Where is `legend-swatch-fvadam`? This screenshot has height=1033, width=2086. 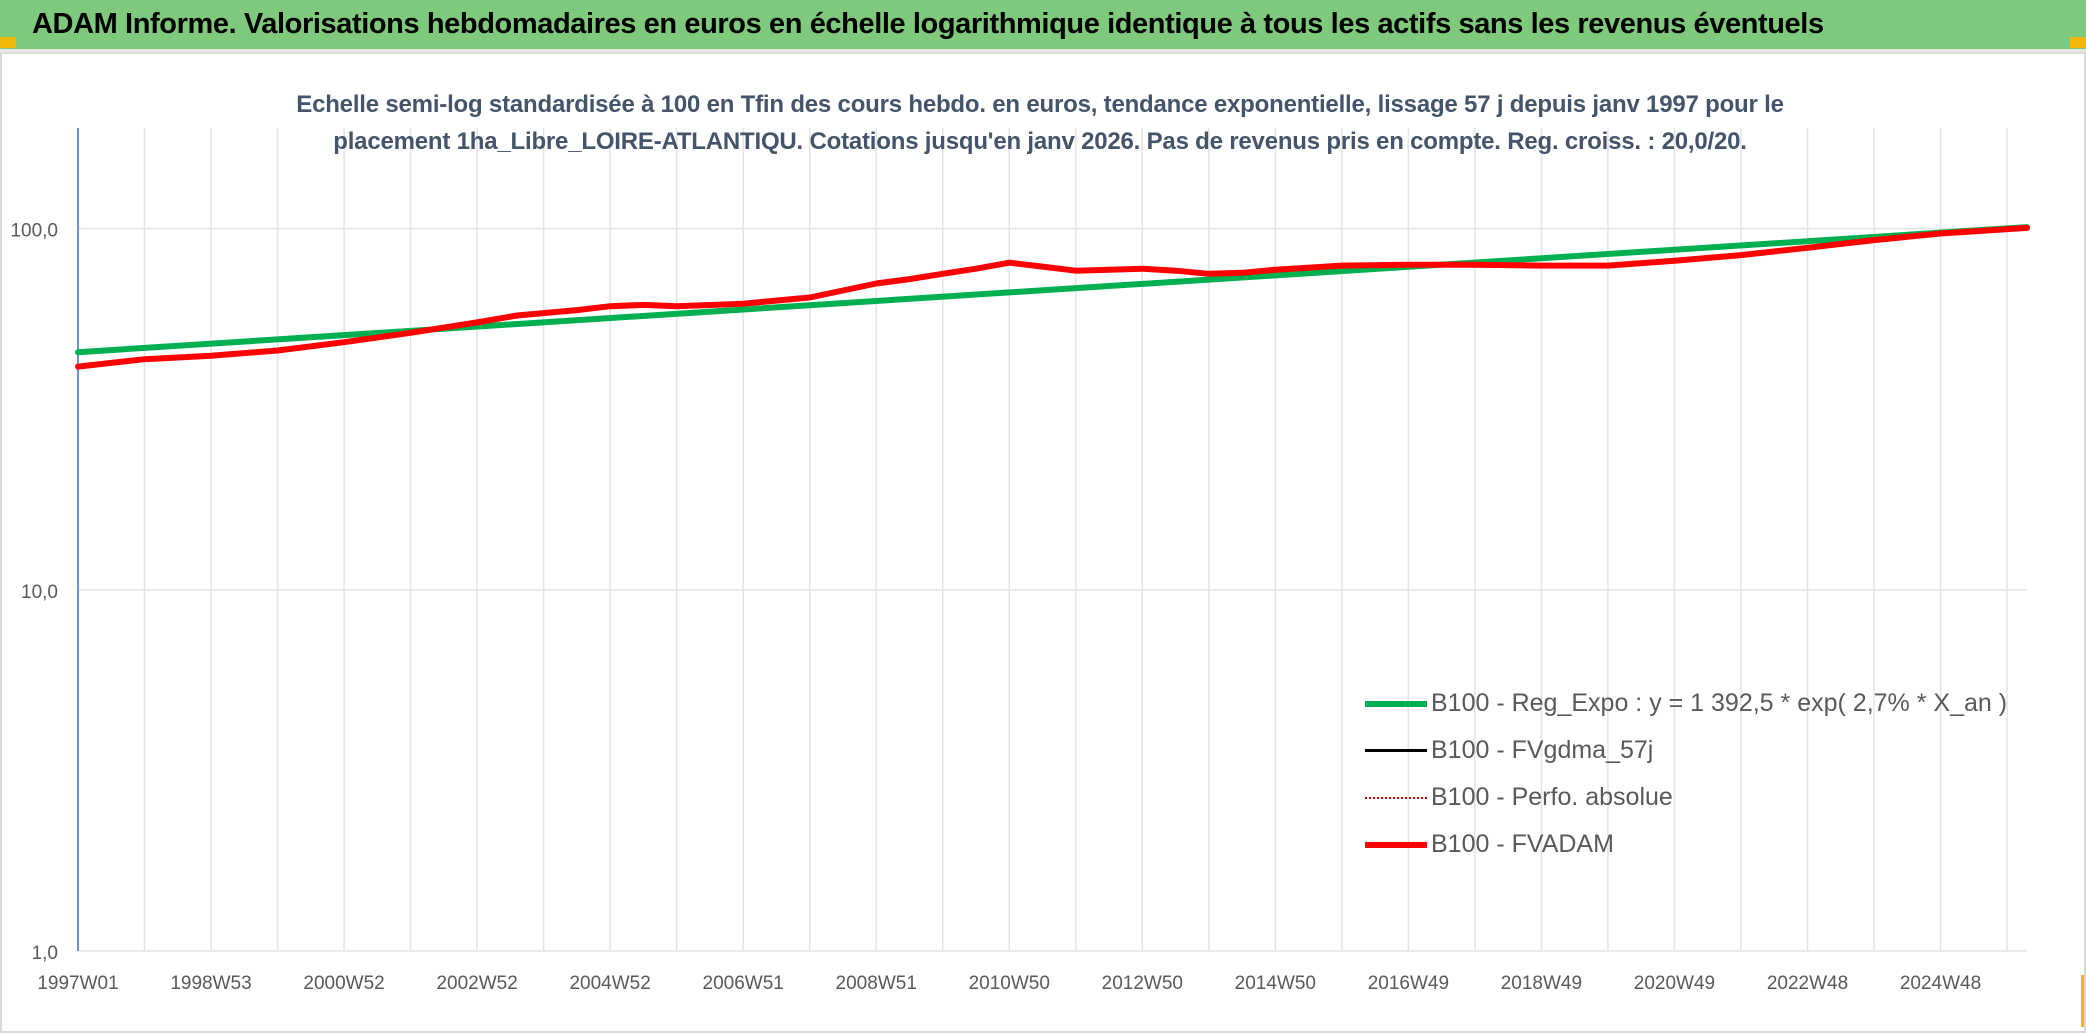
legend-swatch-fvadam is located at coordinates (1396, 844).